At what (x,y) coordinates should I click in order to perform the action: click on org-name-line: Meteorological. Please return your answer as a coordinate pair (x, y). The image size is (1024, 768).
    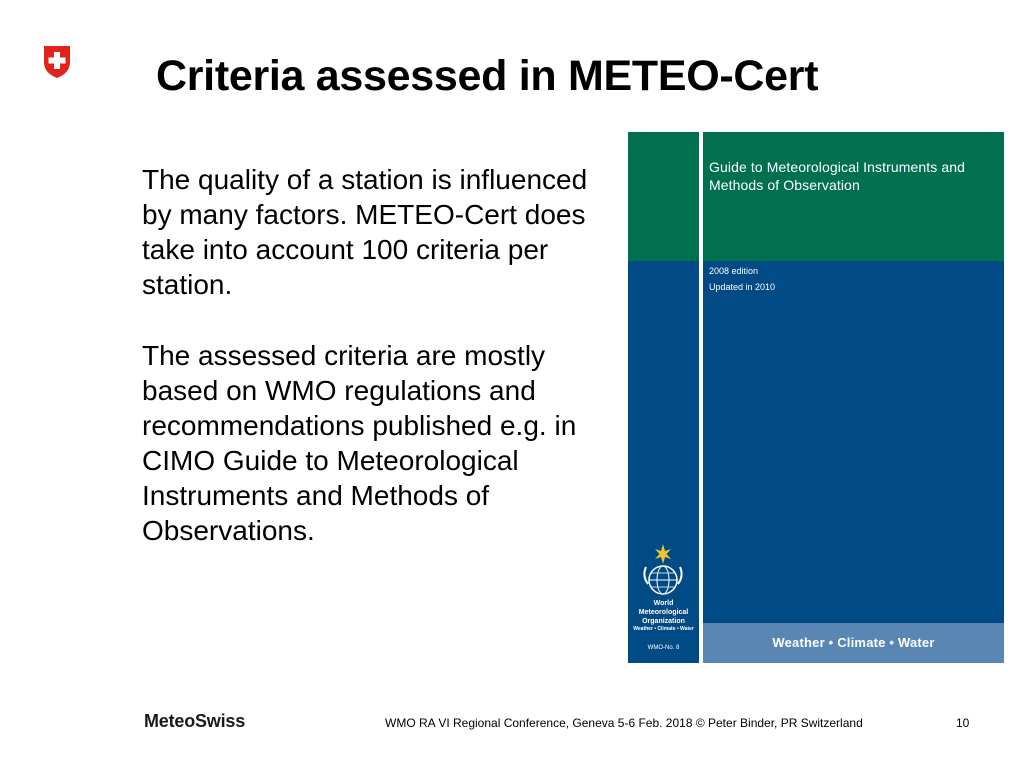
    Looking at the image, I should click on (663, 612).